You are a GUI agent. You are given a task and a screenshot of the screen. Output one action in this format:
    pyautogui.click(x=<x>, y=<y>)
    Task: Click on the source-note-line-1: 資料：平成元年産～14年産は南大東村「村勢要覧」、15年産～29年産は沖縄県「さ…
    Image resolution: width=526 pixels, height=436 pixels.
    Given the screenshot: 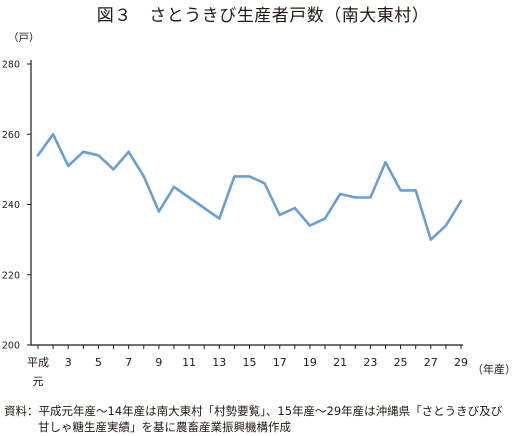 What is the action you would take?
    pyautogui.click(x=253, y=411)
    